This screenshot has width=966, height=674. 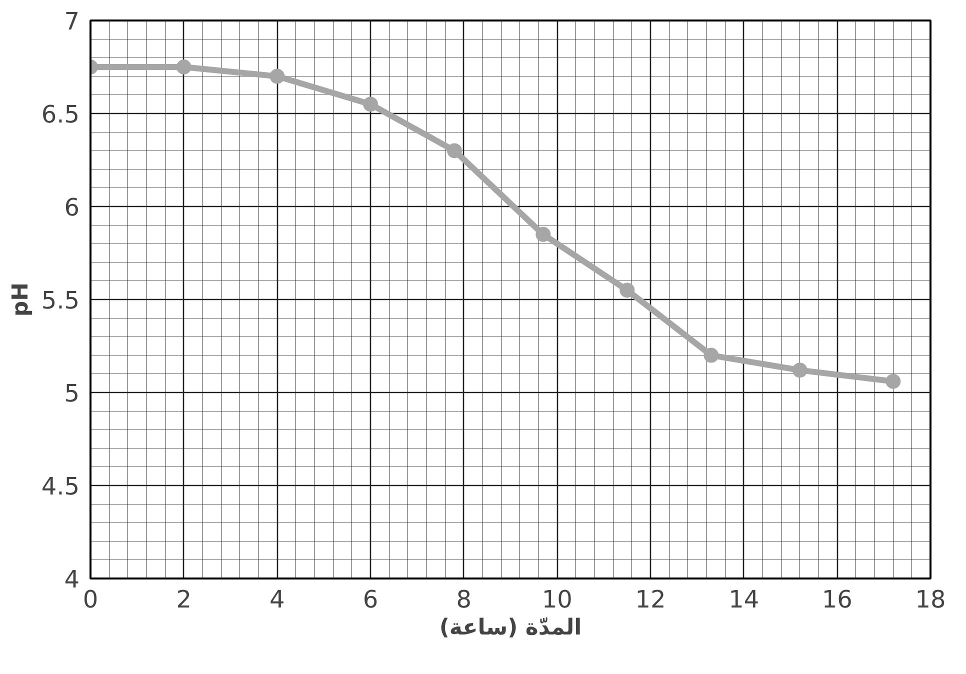 What do you see at coordinates (21, 299) in the screenshot?
I see `y-axis-title: pH` at bounding box center [21, 299].